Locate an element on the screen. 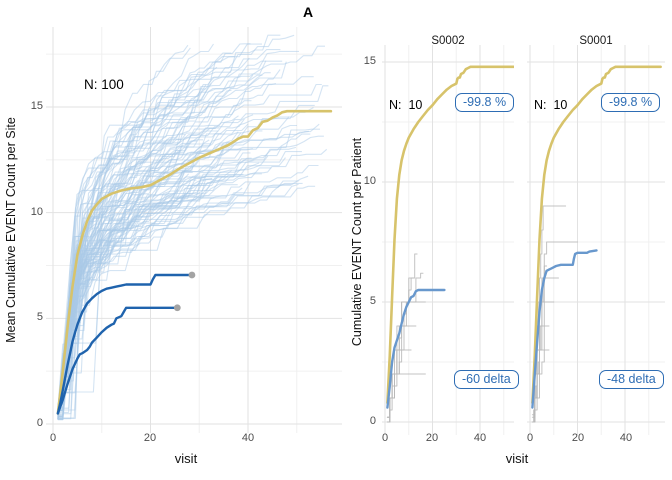  figure-title: A is located at coordinates (308, 12).